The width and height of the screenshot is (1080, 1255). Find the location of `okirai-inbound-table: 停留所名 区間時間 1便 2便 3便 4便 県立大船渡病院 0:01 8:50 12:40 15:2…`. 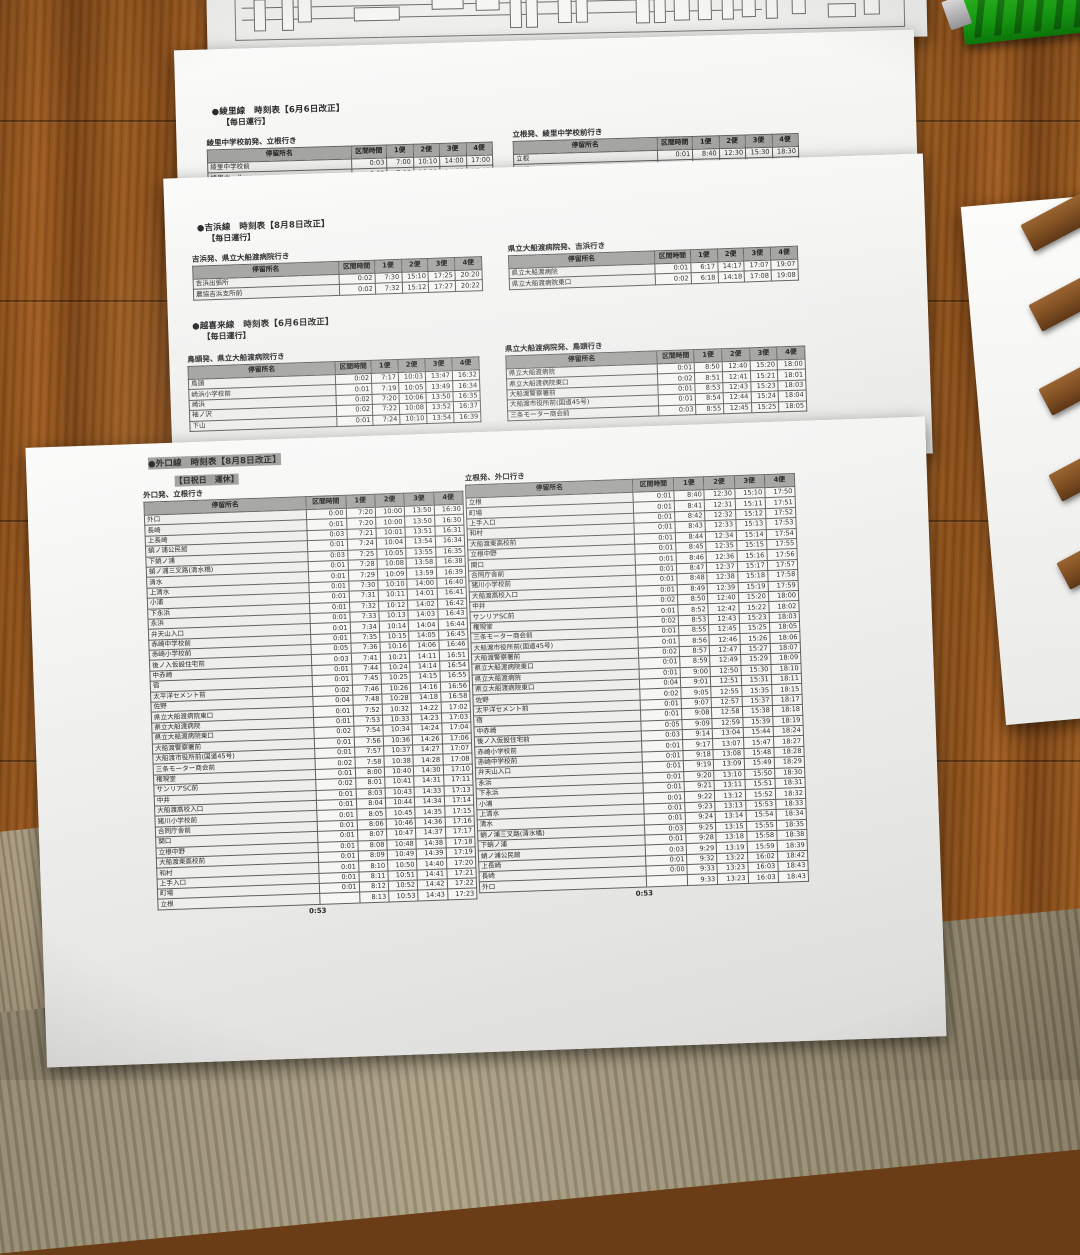

okirai-inbound-table: 停留所名 区間時間 1便 2便 3便 4便 県立大船渡病院 0:01 8:50 12:40 15:2… is located at coordinates (656, 383).